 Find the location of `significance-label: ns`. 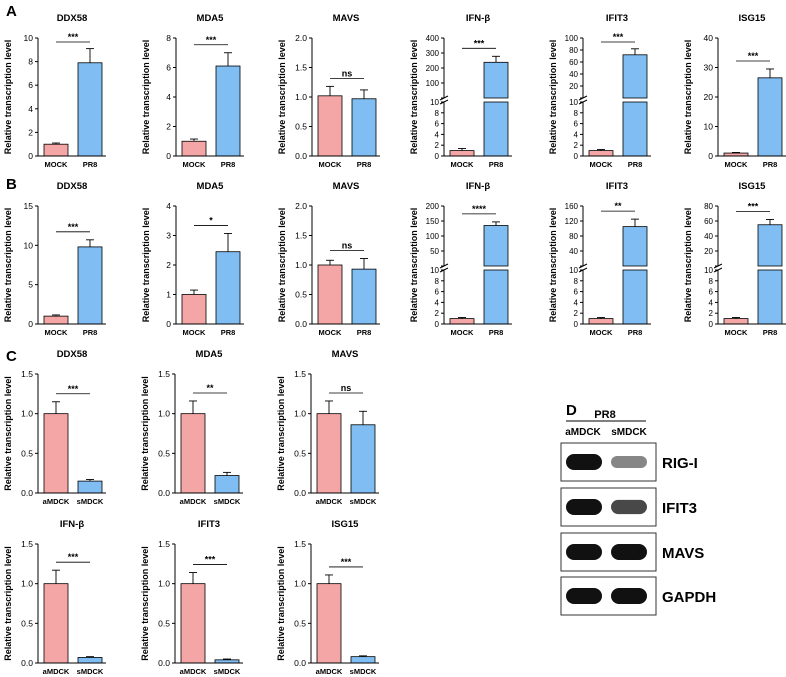

significance-label: ns is located at coordinates (346, 388).